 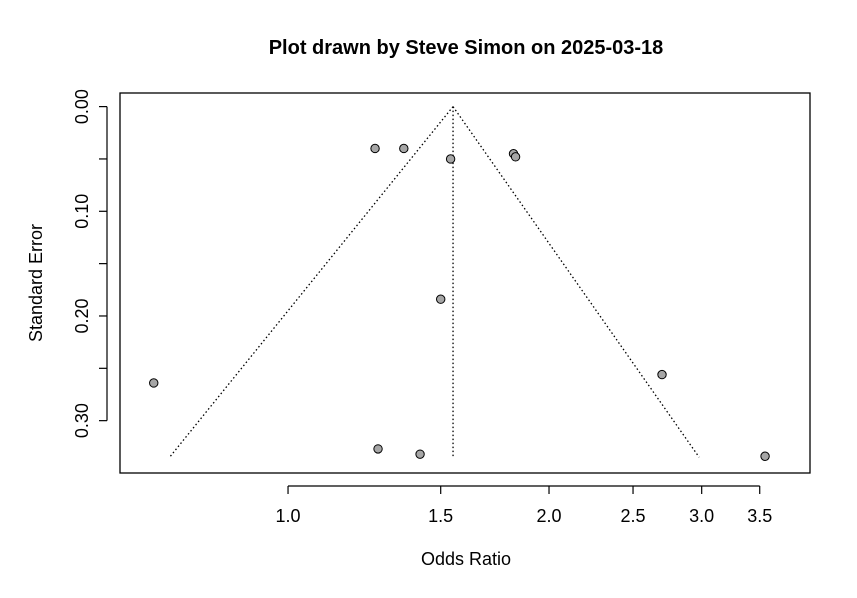 What do you see at coordinates (633, 516) in the screenshot?
I see `x-tick-label: 2.5` at bounding box center [633, 516].